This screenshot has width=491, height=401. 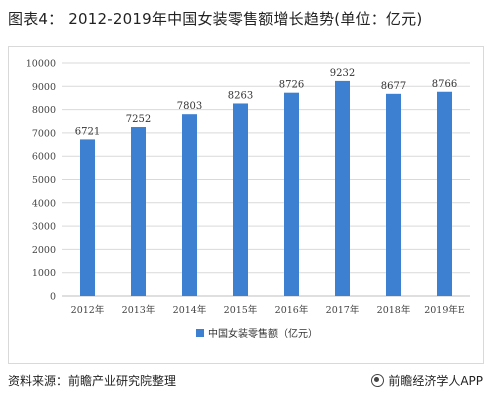 I want to click on data-label: 8726, so click(x=291, y=85).